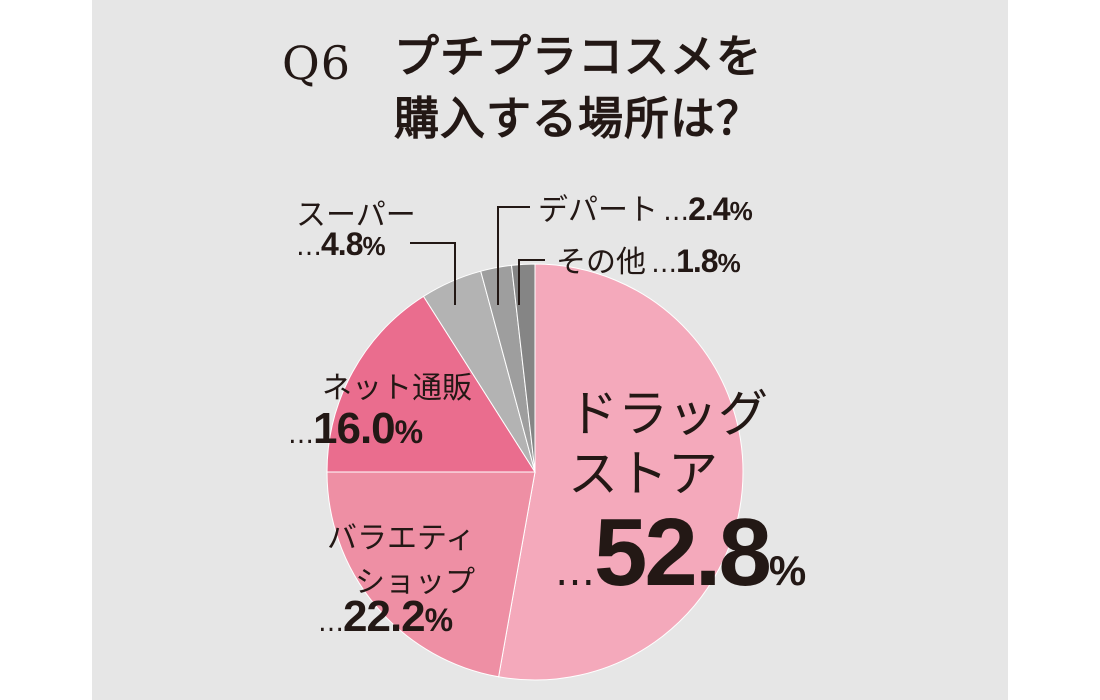  Describe the element at coordinates (409, 432) in the screenshot. I see `label-net-pct: %` at that location.